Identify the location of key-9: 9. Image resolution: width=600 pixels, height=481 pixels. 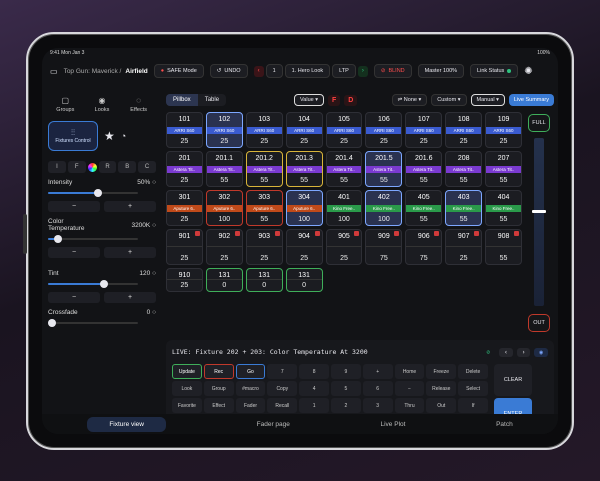
(345, 371).